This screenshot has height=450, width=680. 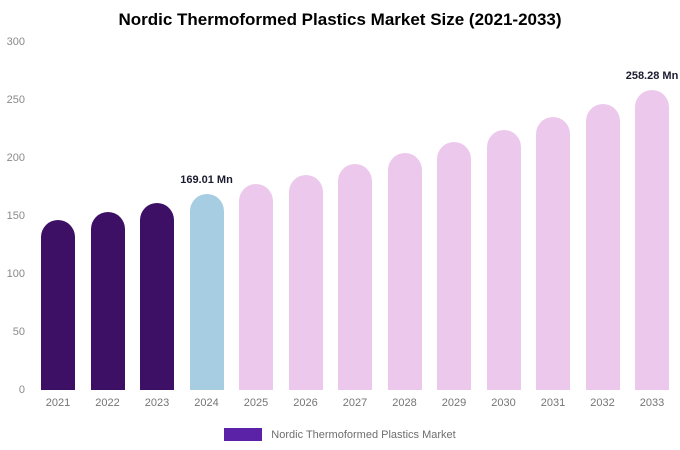 What do you see at coordinates (15, 274) in the screenshot?
I see `y-tick-label: 100` at bounding box center [15, 274].